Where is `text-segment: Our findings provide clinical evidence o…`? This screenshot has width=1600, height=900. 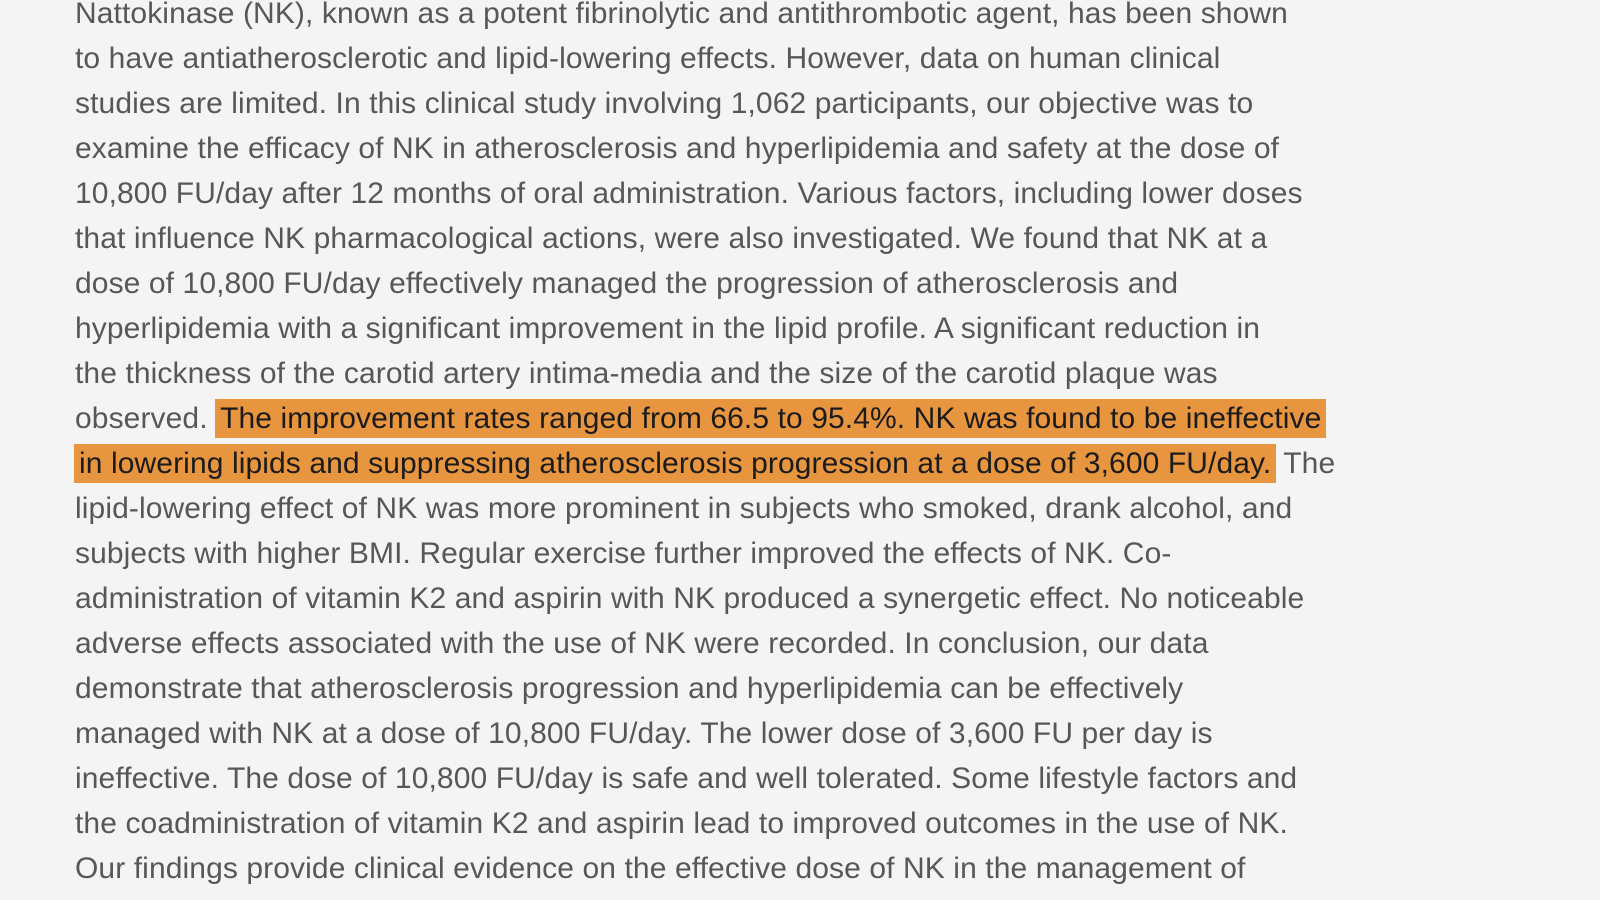
text-segment: Our findings provide clinical evidence o… is located at coordinates (660, 868).